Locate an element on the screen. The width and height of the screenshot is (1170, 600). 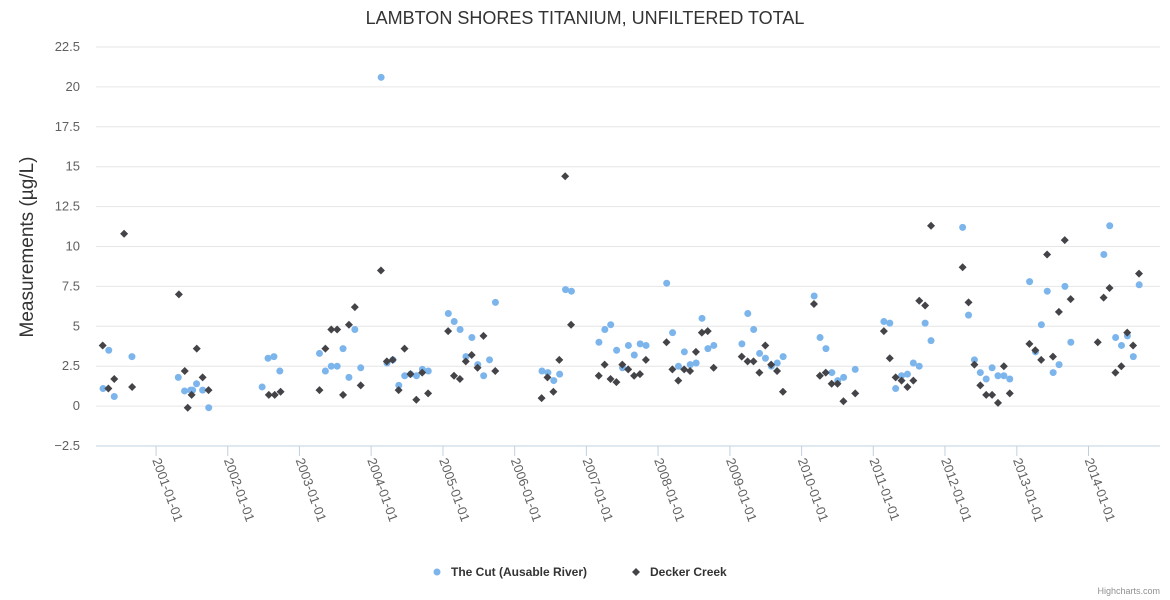
legend-item-the-cut: The Cut (Ausable River) is located at coordinates (510, 572).